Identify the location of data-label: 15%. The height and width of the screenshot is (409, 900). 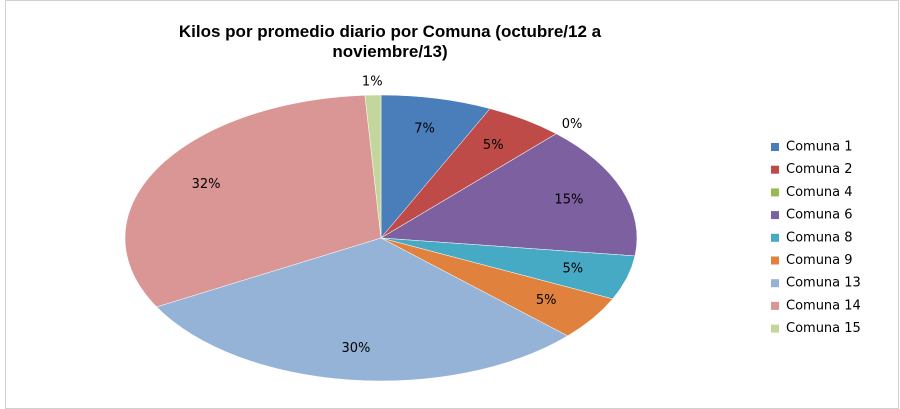
(568, 200).